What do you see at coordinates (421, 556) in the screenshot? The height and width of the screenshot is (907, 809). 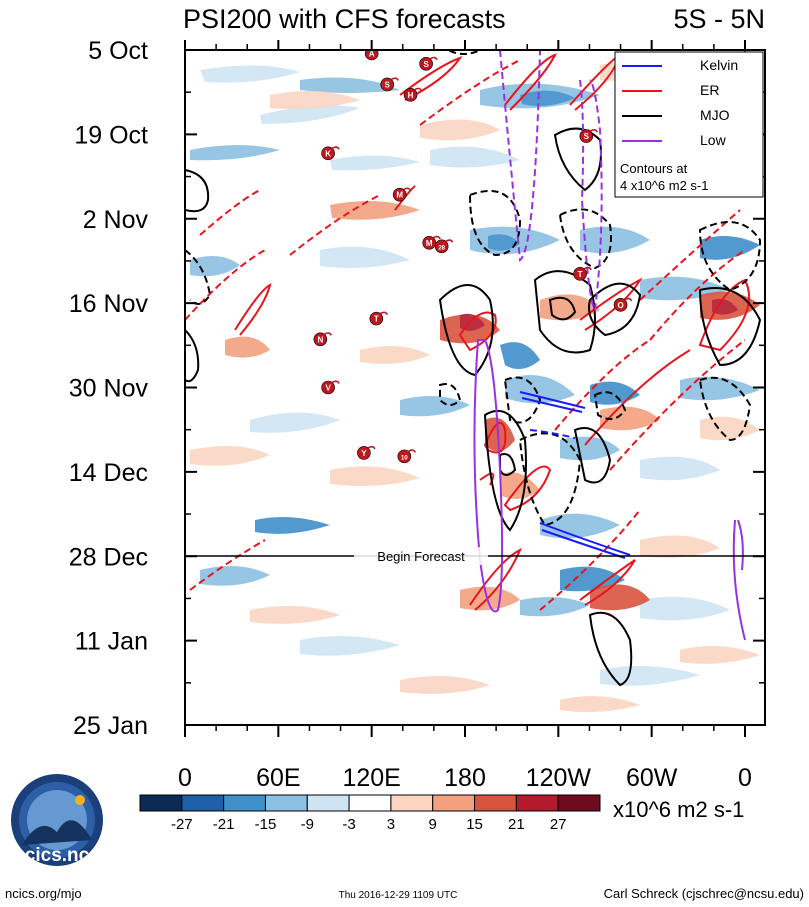 I see `begin-forecast-label: Begin Forecast` at bounding box center [421, 556].